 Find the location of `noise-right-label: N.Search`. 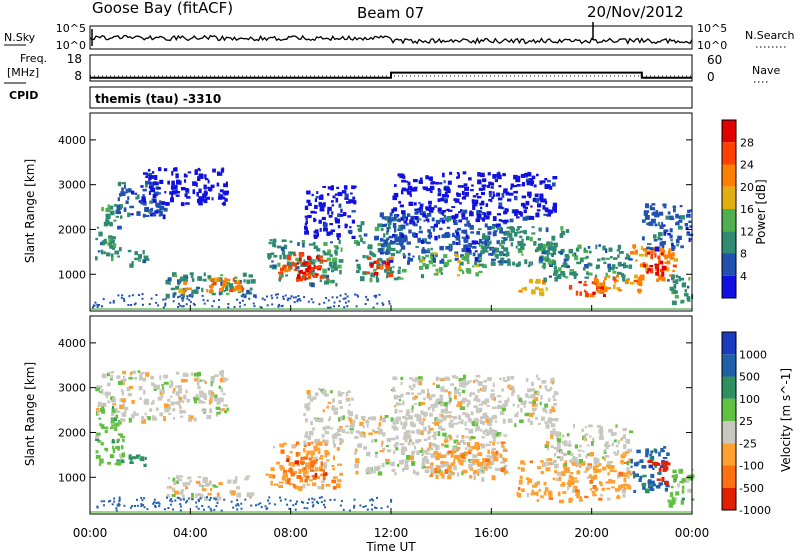

noise-right-label: N.Search is located at coordinates (770, 35).